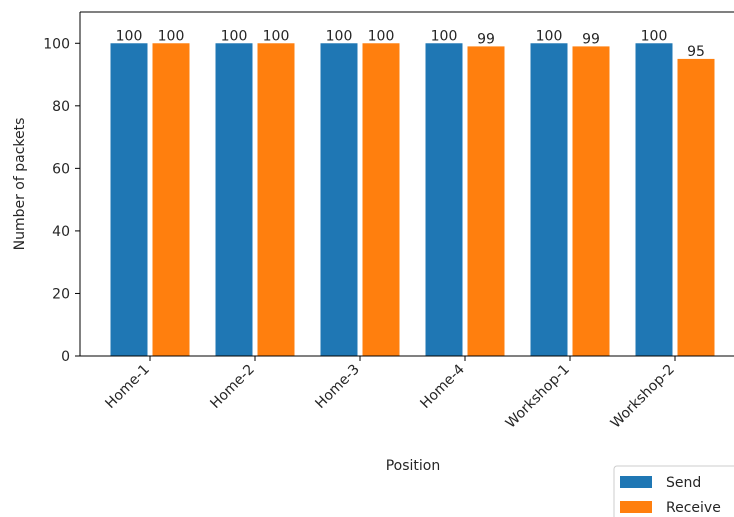 Image resolution: width=734 pixels, height=517 pixels. Describe the element at coordinates (636, 507) in the screenshot. I see `legend-swatch-receive` at that location.